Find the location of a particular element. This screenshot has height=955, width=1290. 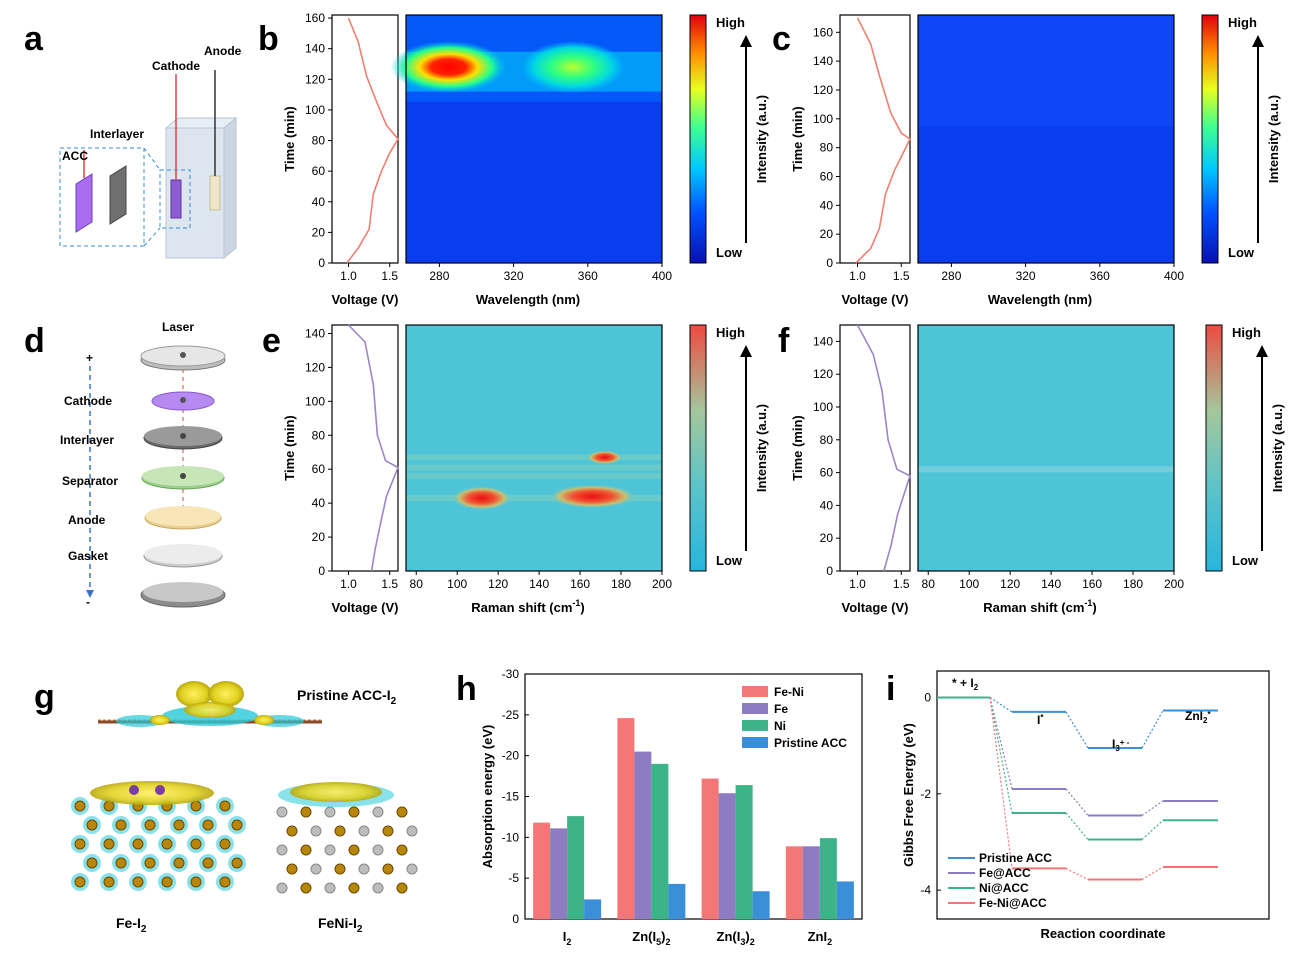

zoom-box-small is located at coordinates (175, 199).